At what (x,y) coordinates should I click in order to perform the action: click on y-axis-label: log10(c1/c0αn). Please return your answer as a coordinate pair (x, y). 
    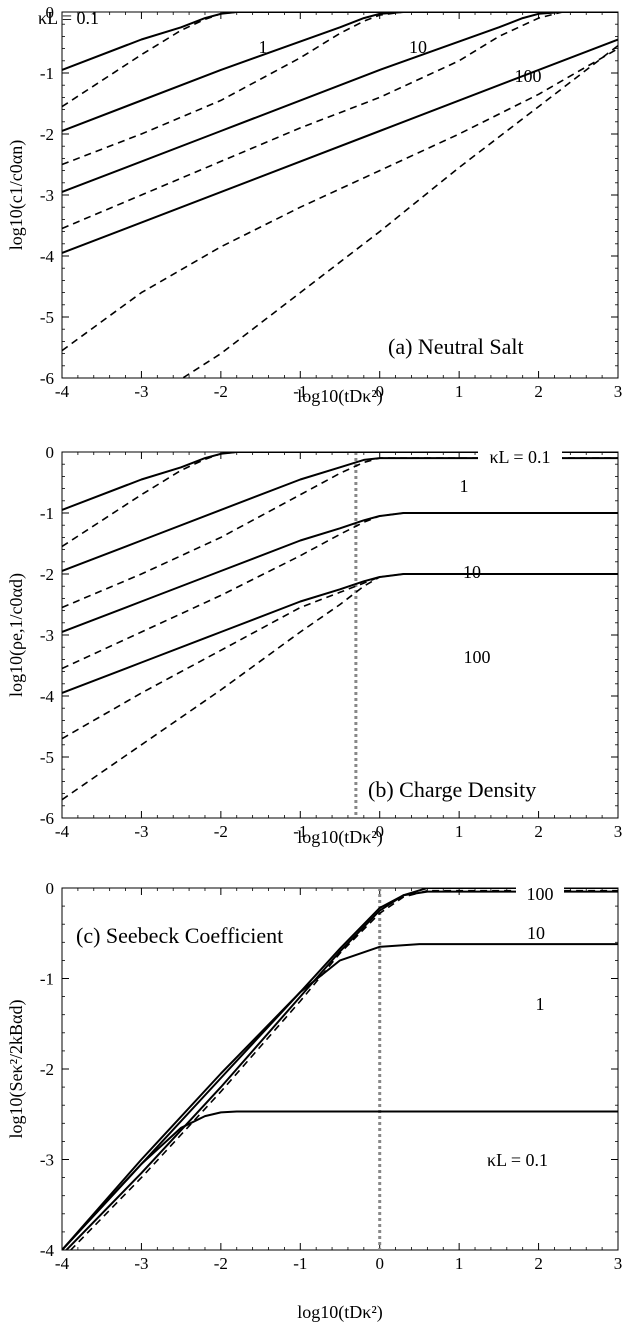
    Looking at the image, I should click on (16, 195).